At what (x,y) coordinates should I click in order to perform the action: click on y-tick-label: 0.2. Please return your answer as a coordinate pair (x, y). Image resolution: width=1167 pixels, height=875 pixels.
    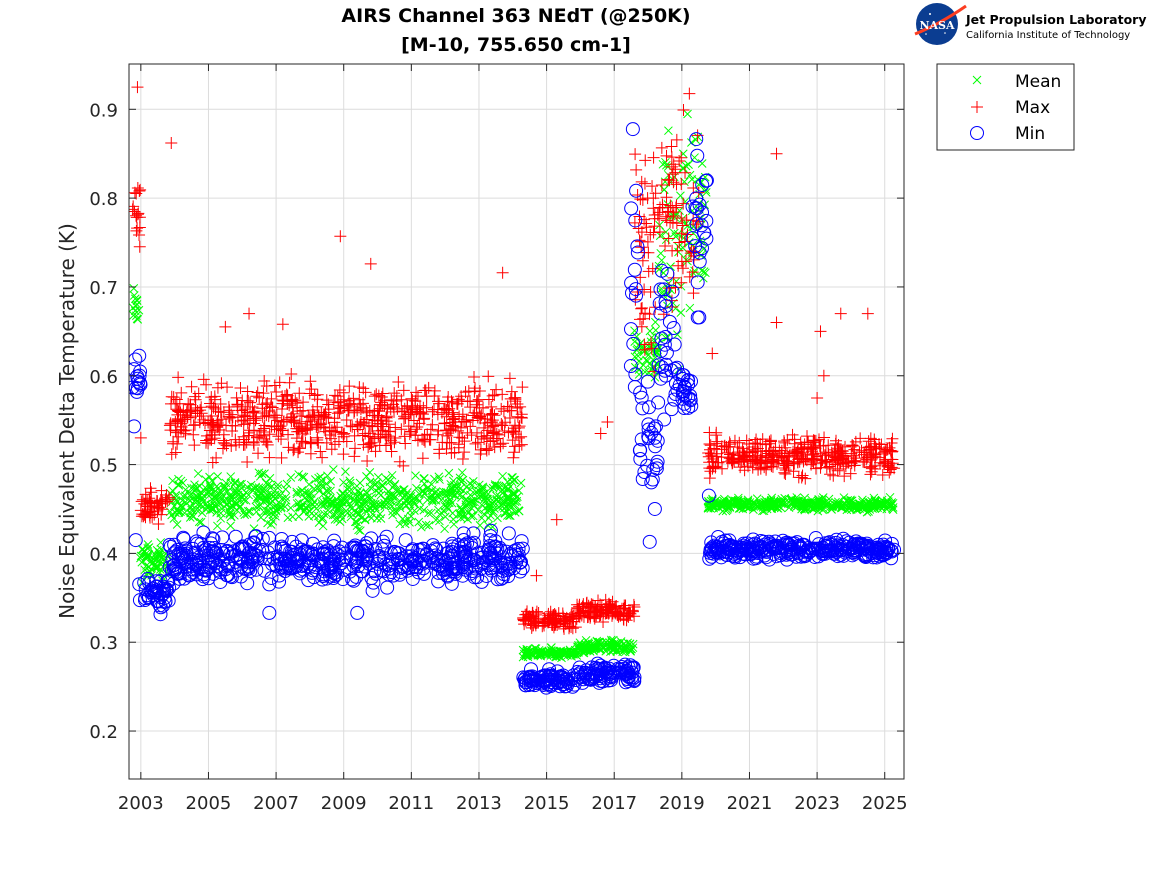
    Looking at the image, I should click on (103, 732).